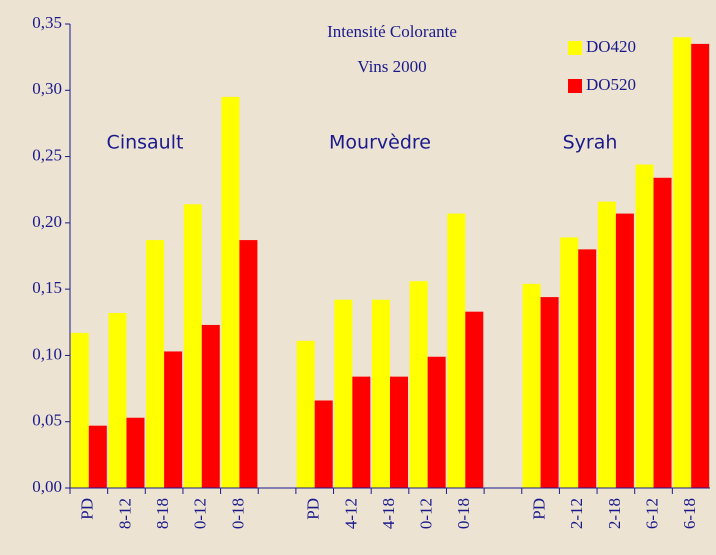  What do you see at coordinates (47, 420) in the screenshot?
I see `y-tick-label: 0,05` at bounding box center [47, 420].